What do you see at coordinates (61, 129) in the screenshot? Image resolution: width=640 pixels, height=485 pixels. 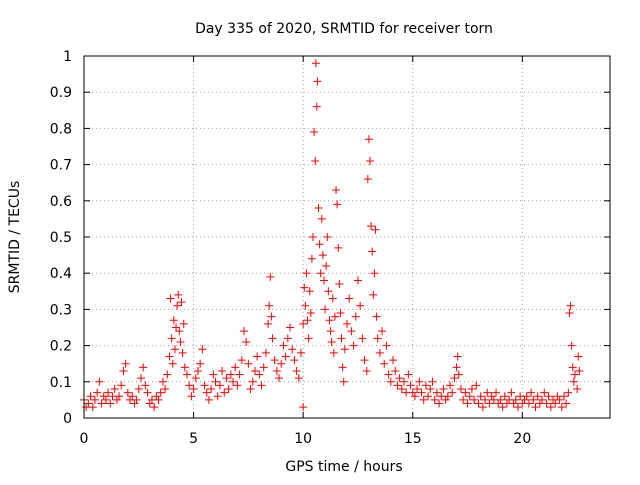 I see `y-tick-label: 0.8` at bounding box center [61, 129].